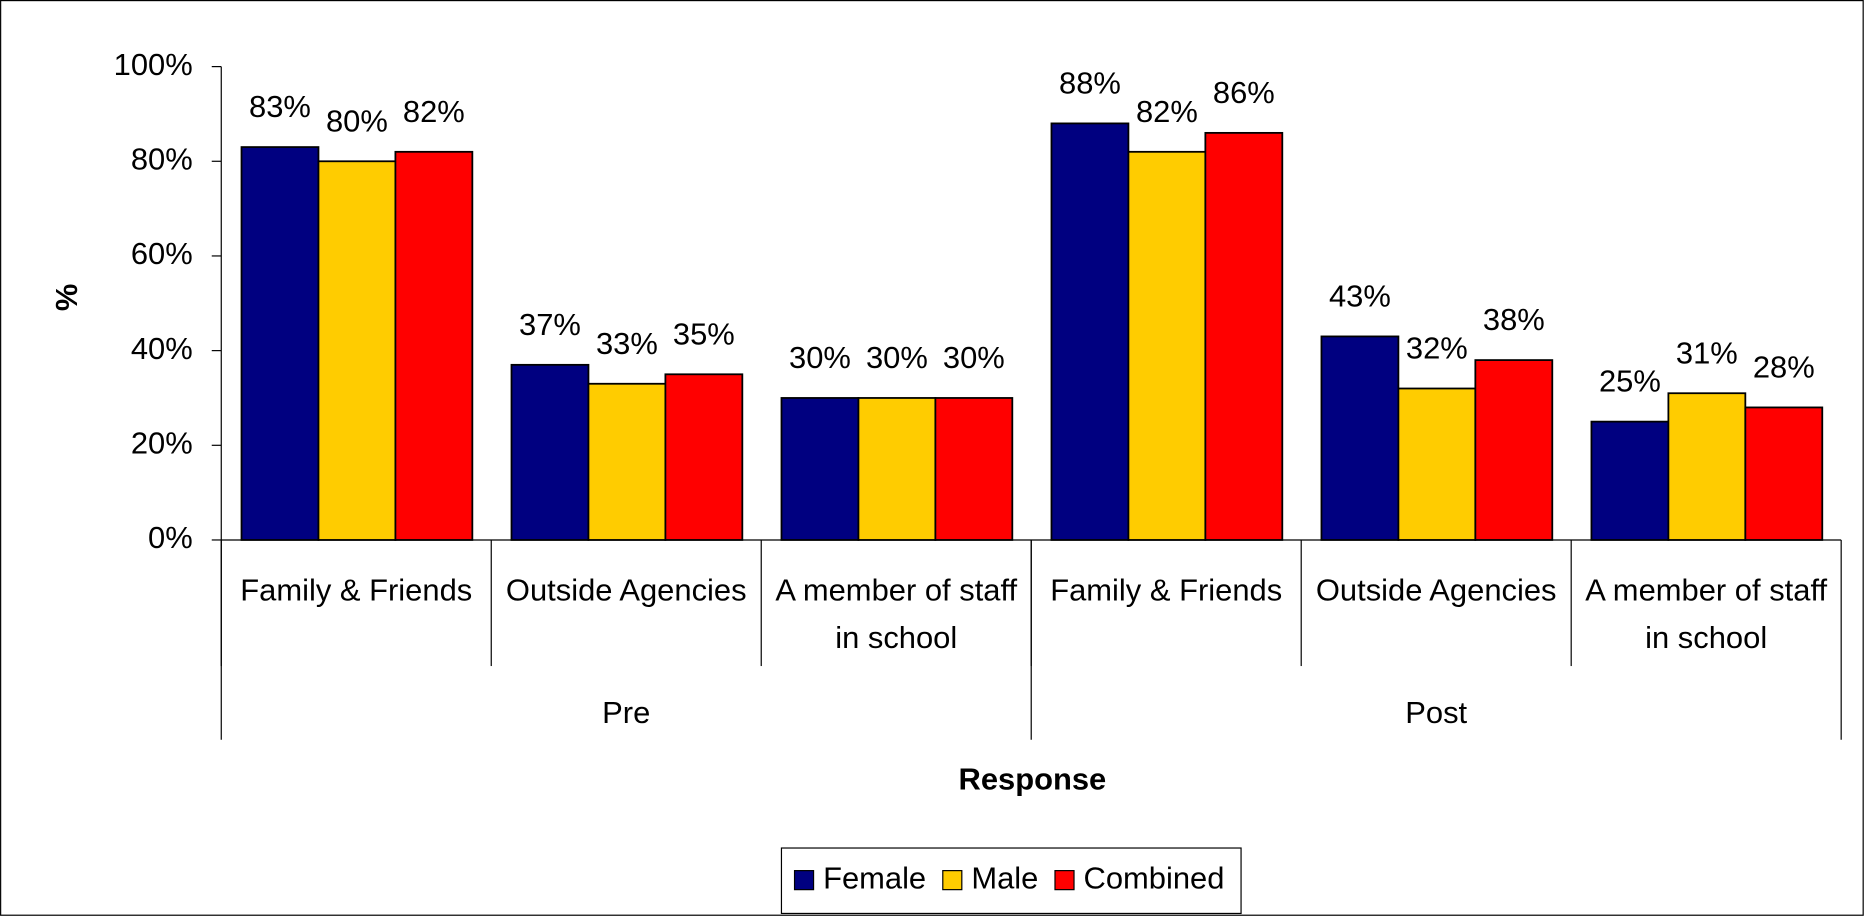 The height and width of the screenshot is (917, 1865). What do you see at coordinates (1360, 296) in the screenshot?
I see `data-label: 43%` at bounding box center [1360, 296].